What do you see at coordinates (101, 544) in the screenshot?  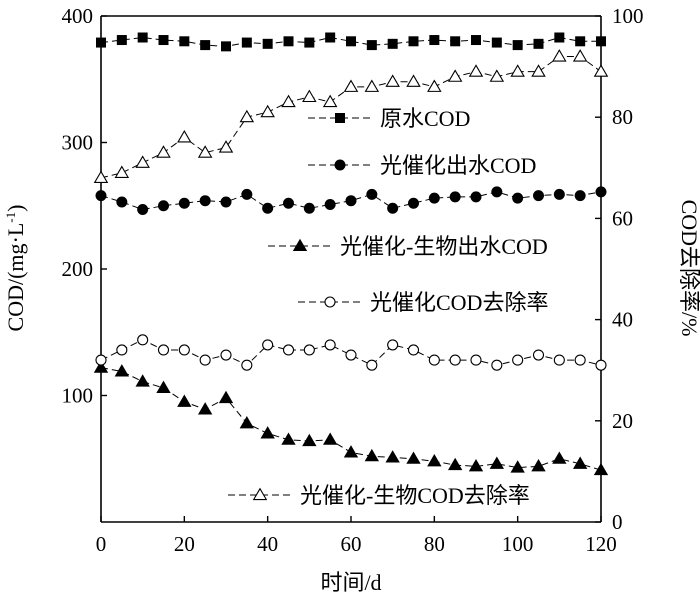 I see `x-tick-label: 0` at bounding box center [101, 544].